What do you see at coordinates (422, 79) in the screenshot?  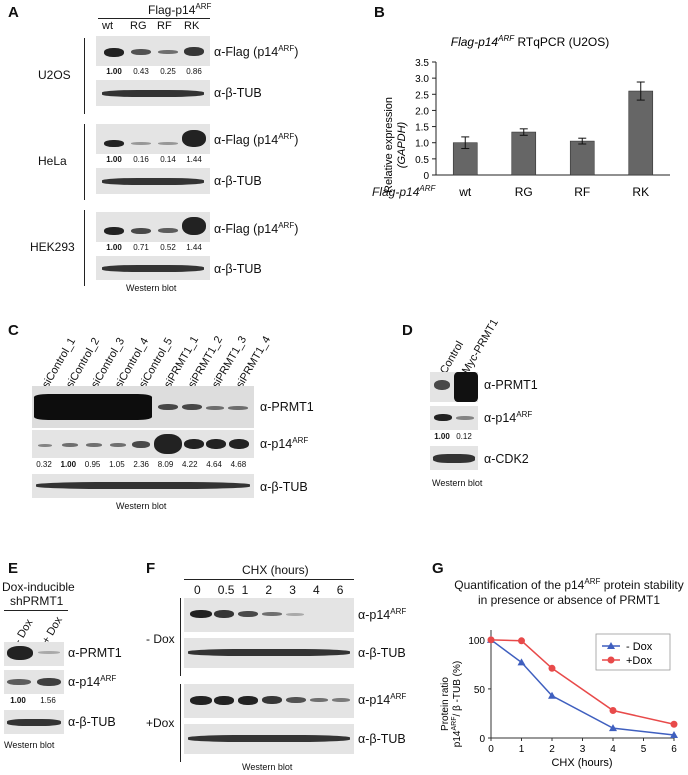 I see `y-tick-label: 3.0` at bounding box center [422, 79].